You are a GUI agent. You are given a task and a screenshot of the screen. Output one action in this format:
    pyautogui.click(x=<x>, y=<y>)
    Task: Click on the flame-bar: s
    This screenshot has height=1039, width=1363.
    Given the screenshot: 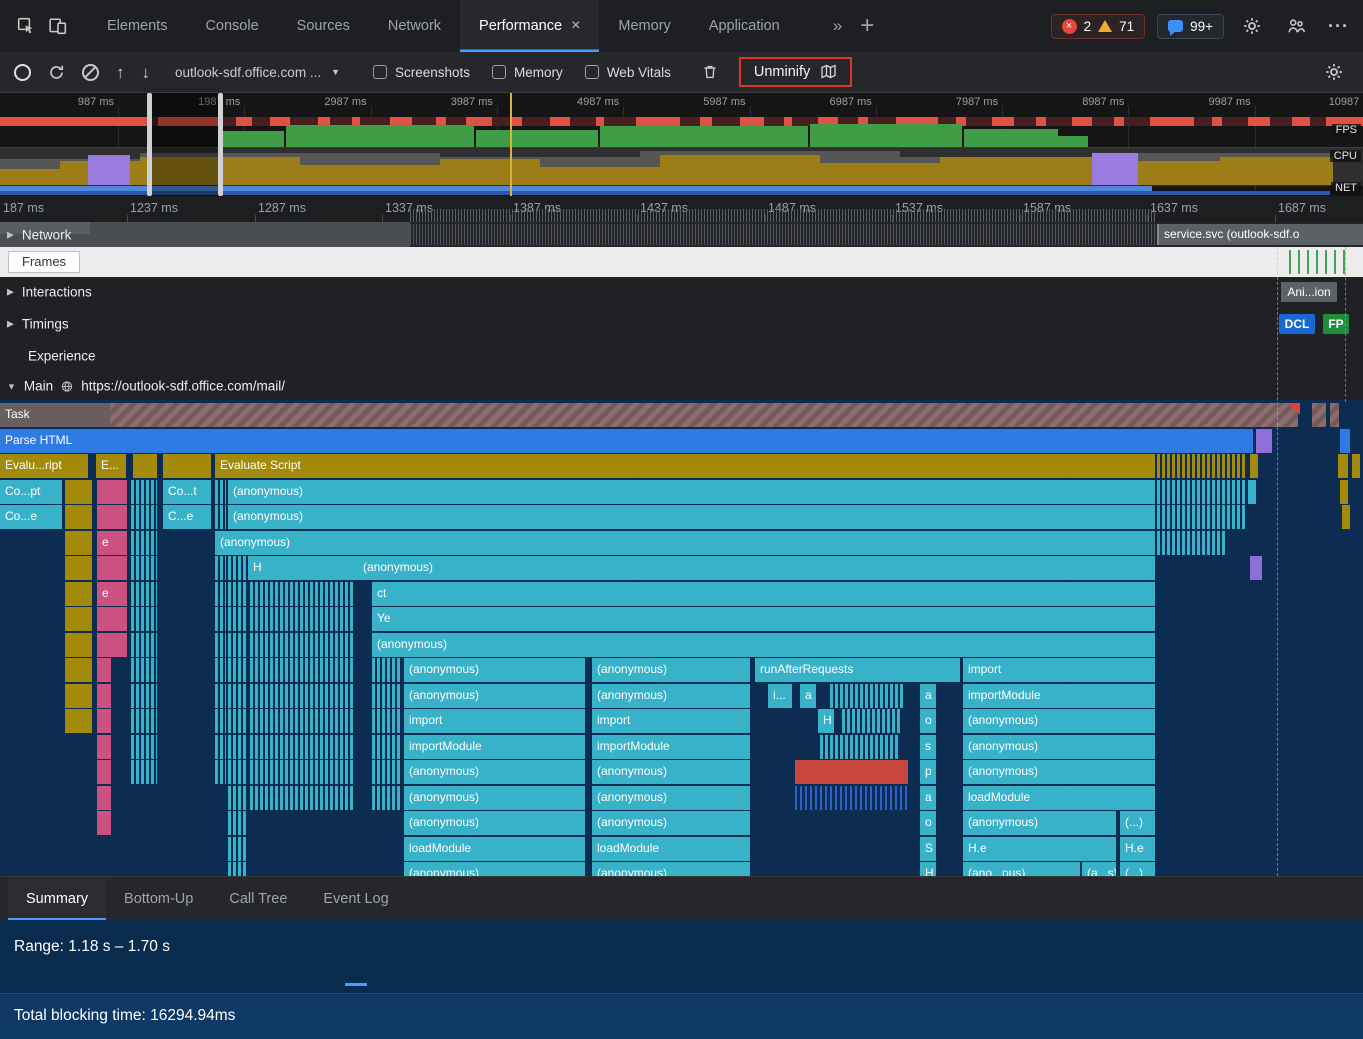 What is the action you would take?
    pyautogui.click(x=928, y=746)
    